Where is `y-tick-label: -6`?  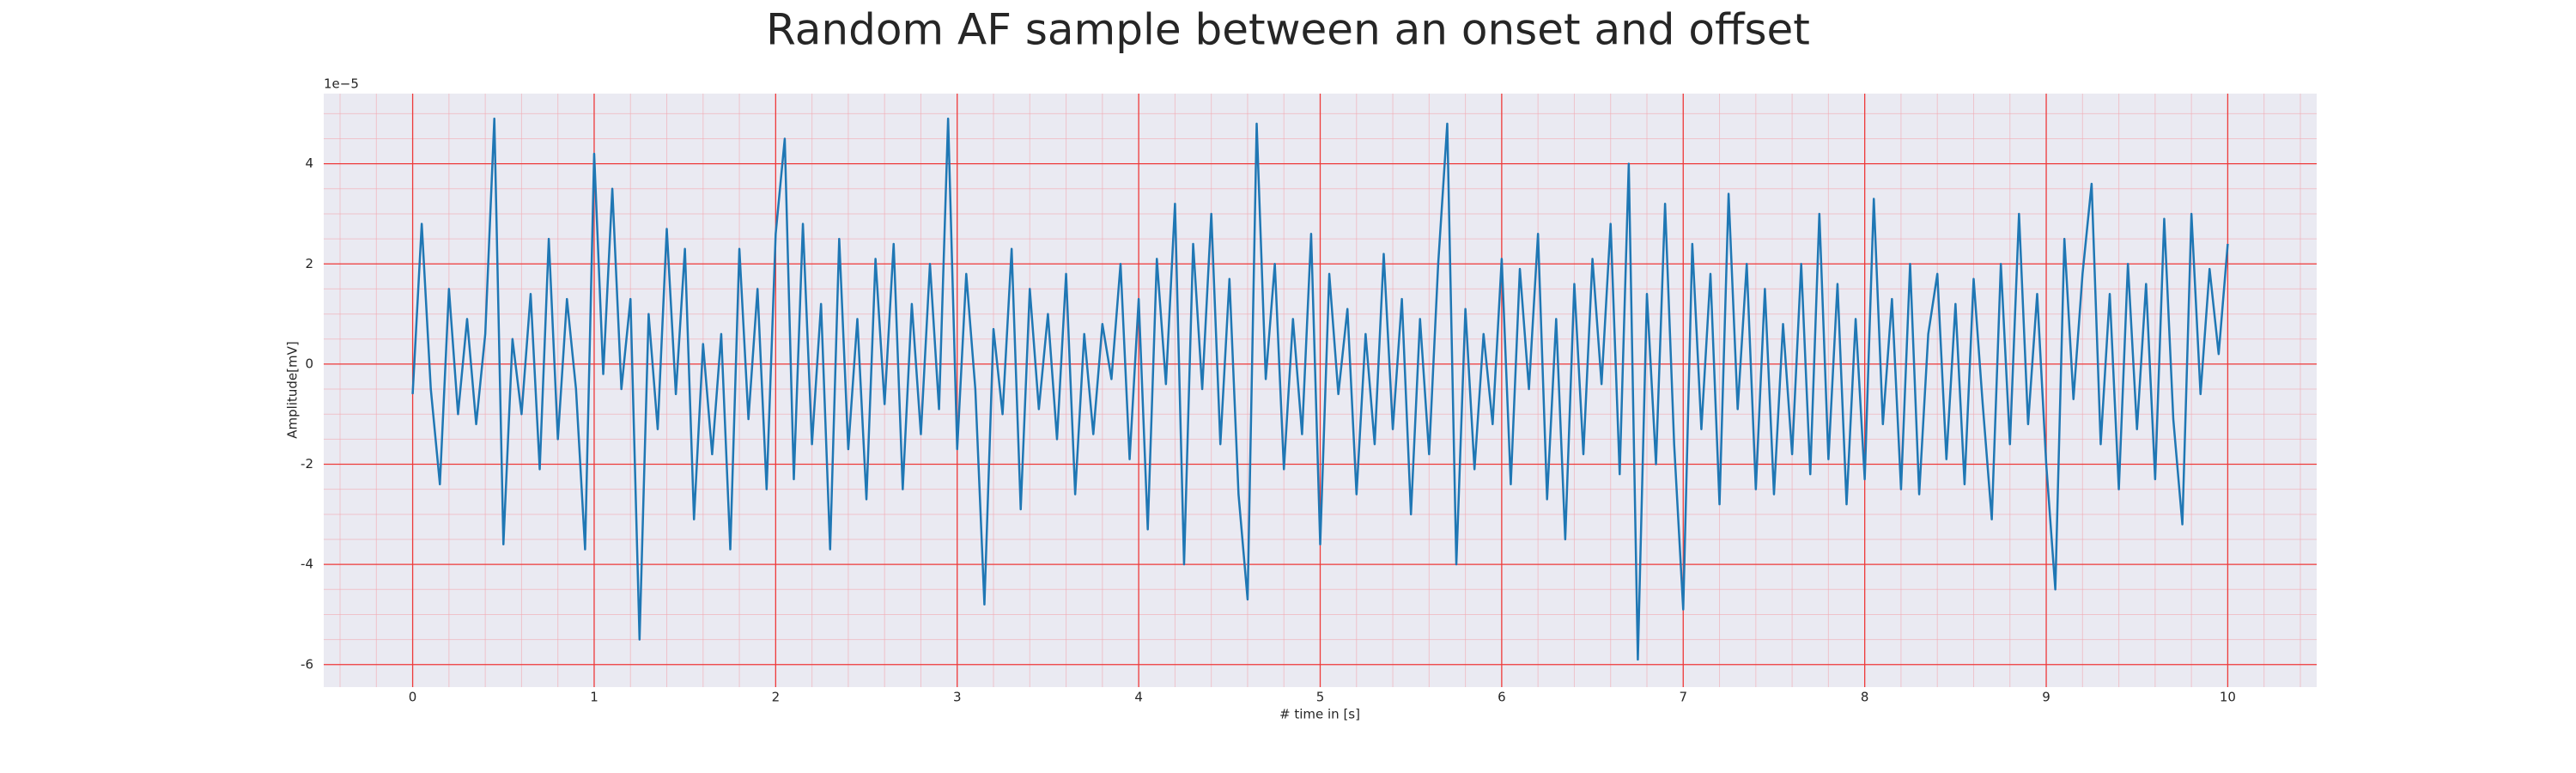 y-tick-label: -6 is located at coordinates (307, 664).